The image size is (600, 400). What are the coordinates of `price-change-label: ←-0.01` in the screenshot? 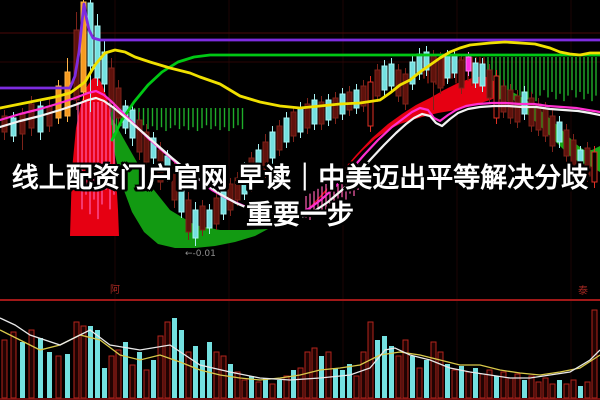 It's located at (200, 254).